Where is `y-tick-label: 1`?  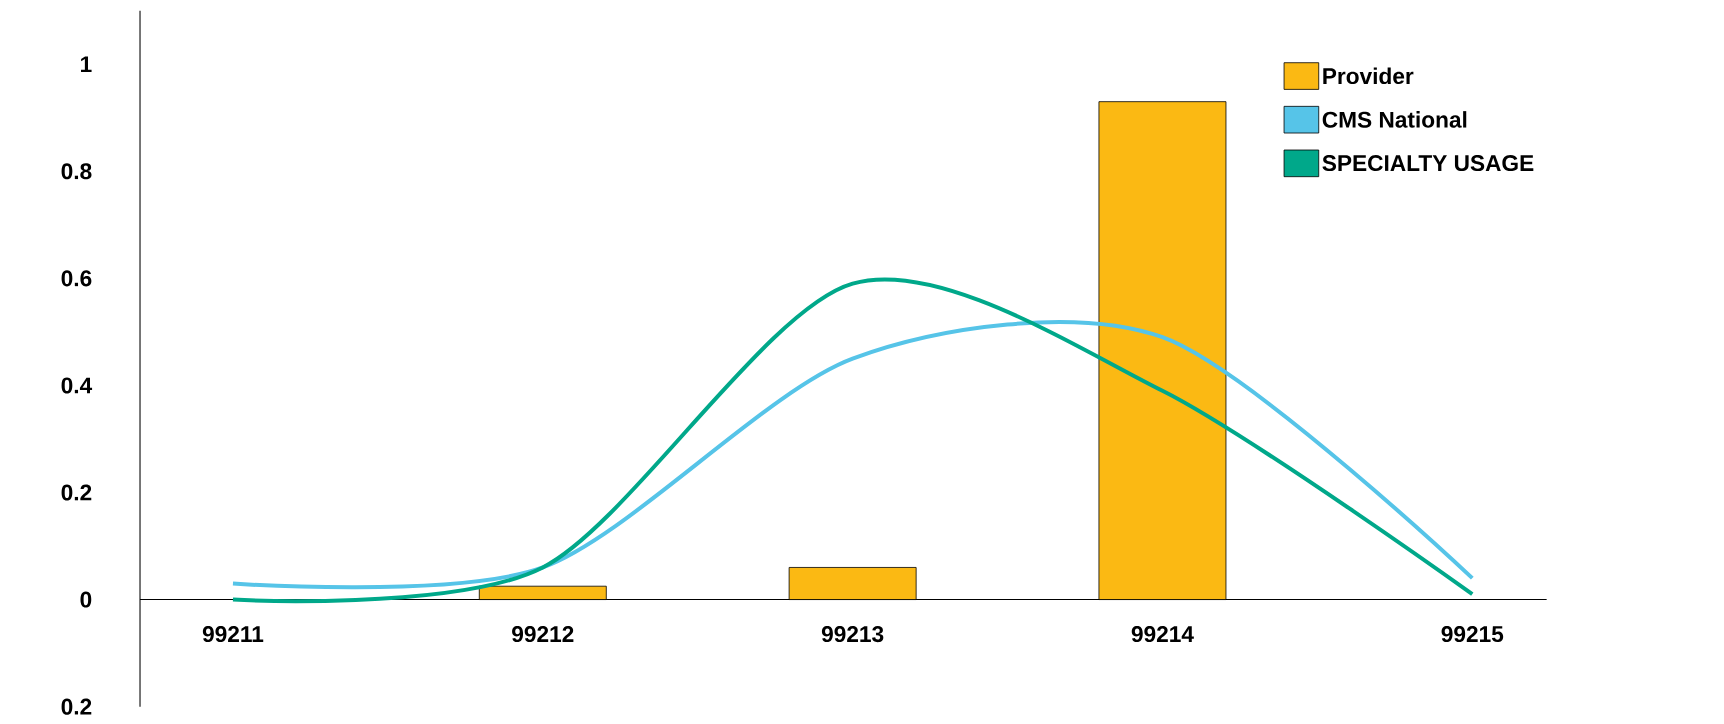
y-tick-label: 1 is located at coordinates (86, 64).